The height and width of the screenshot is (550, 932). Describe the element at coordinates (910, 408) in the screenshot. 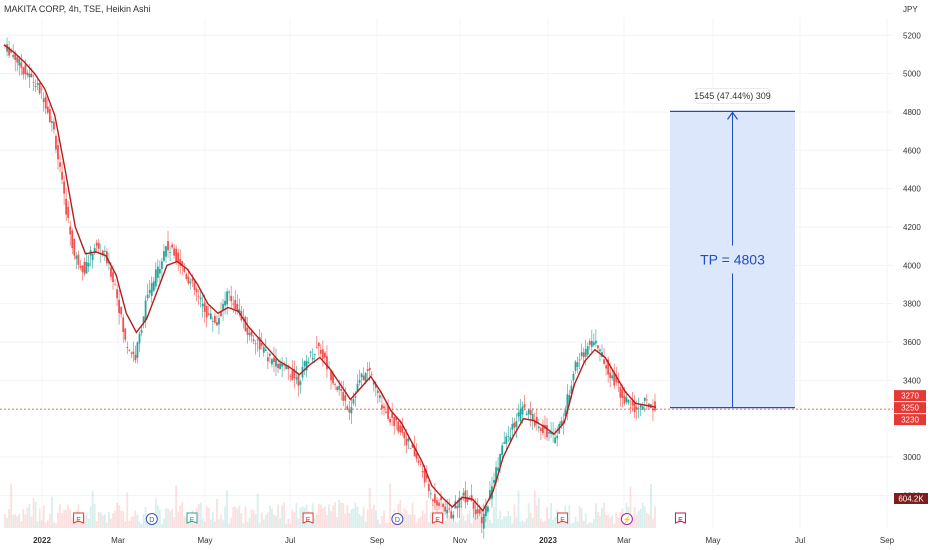

I see `price-tag-label: 3250` at that location.